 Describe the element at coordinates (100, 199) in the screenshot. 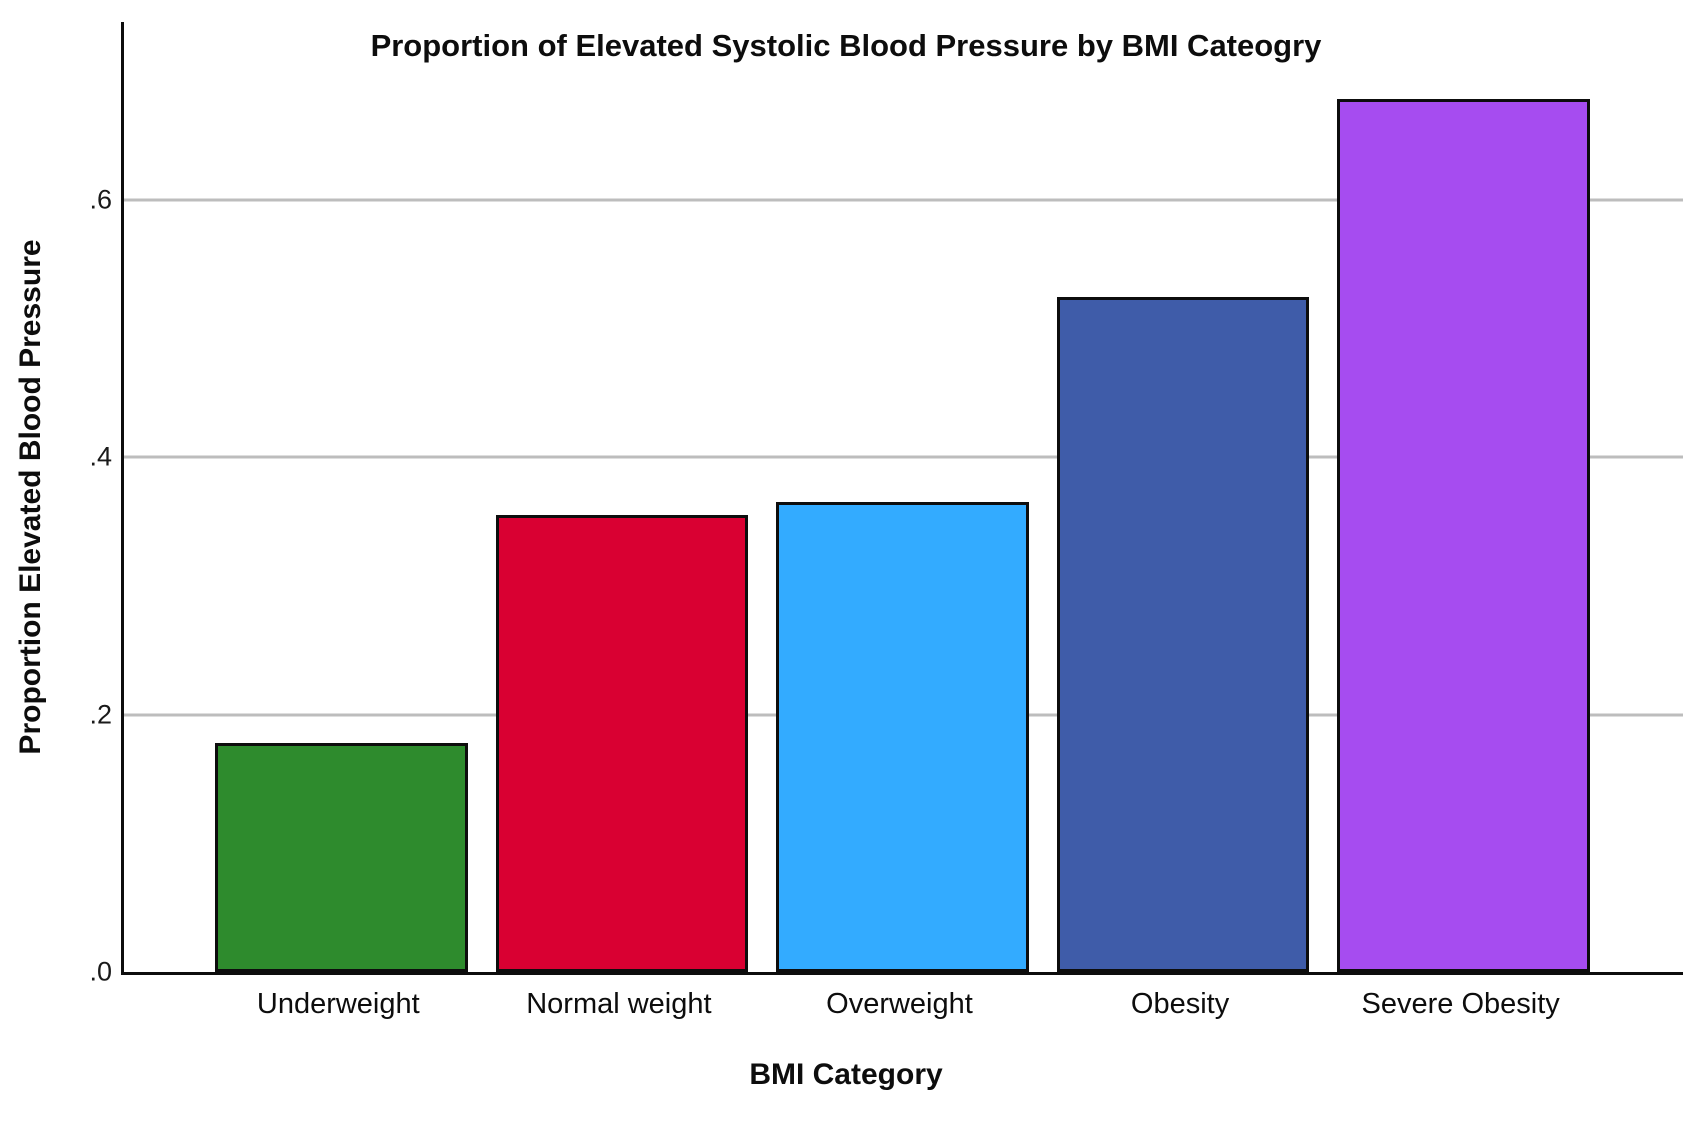

I see `y-tick-label-.6: .6` at that location.